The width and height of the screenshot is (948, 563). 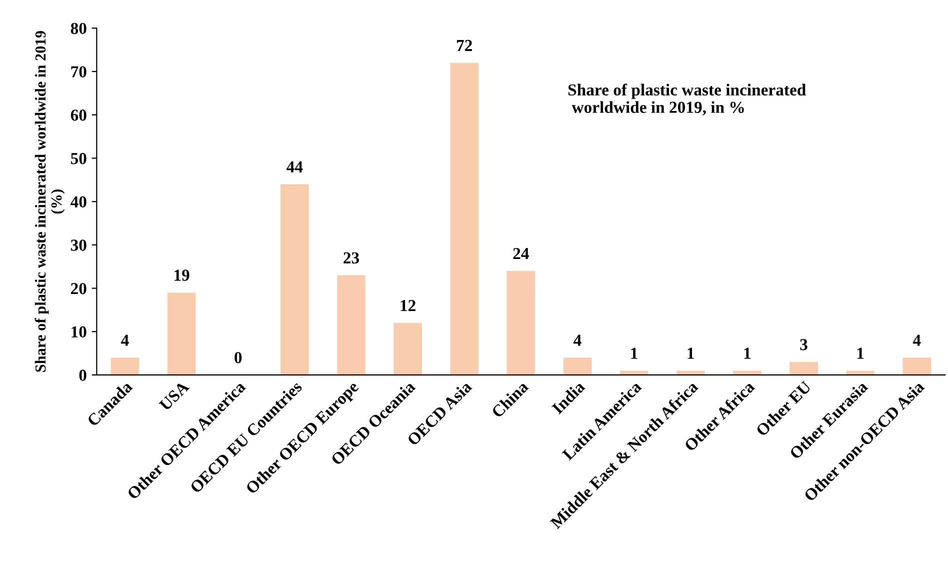 What do you see at coordinates (464, 45) in the screenshot?
I see `data-label: 72` at bounding box center [464, 45].